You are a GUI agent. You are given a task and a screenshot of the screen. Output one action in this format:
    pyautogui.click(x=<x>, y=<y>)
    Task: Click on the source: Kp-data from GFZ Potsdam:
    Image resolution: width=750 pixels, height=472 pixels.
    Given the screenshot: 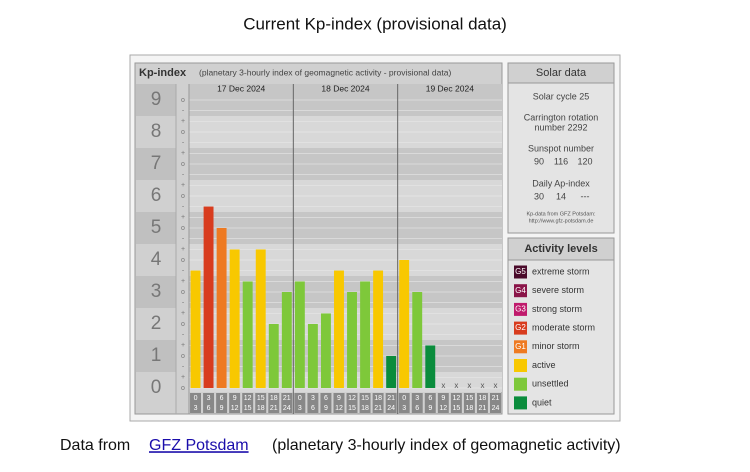 What is the action you would take?
    pyautogui.click(x=561, y=214)
    